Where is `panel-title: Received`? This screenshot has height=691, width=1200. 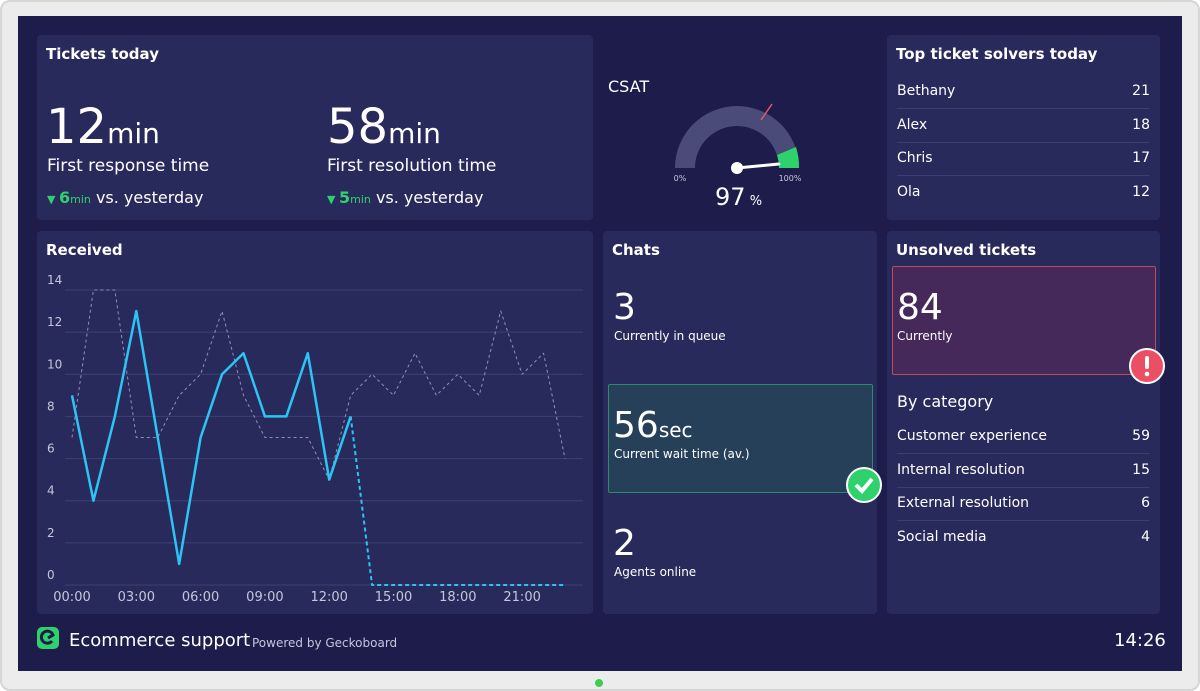
panel-title: Received is located at coordinates (84, 250).